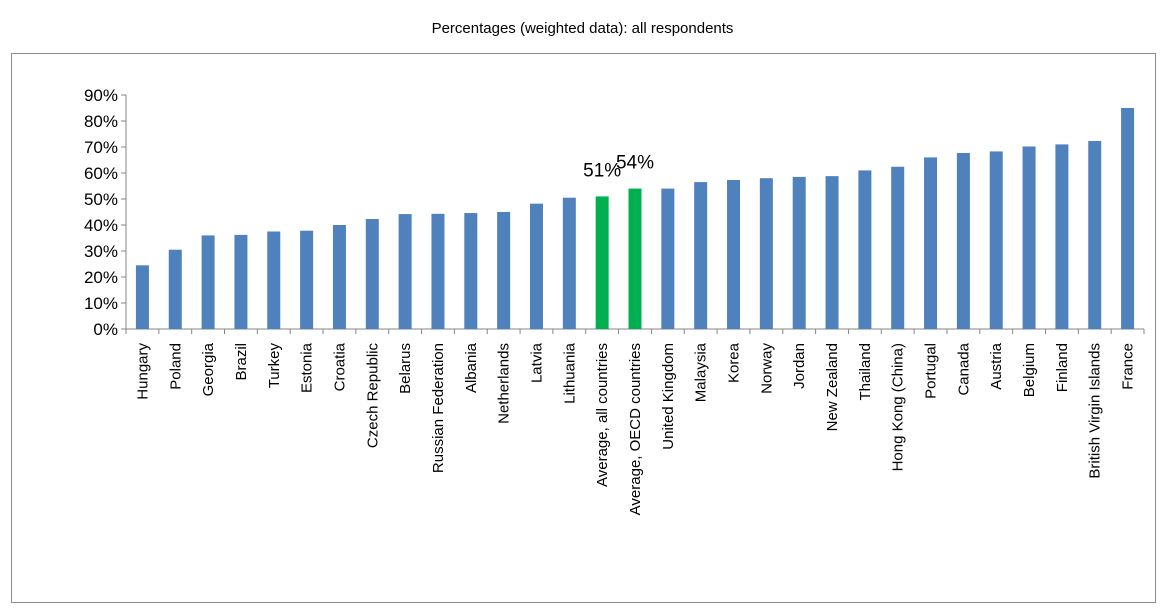  What do you see at coordinates (1029, 370) in the screenshot?
I see `x-tick-label: Belgium` at bounding box center [1029, 370].